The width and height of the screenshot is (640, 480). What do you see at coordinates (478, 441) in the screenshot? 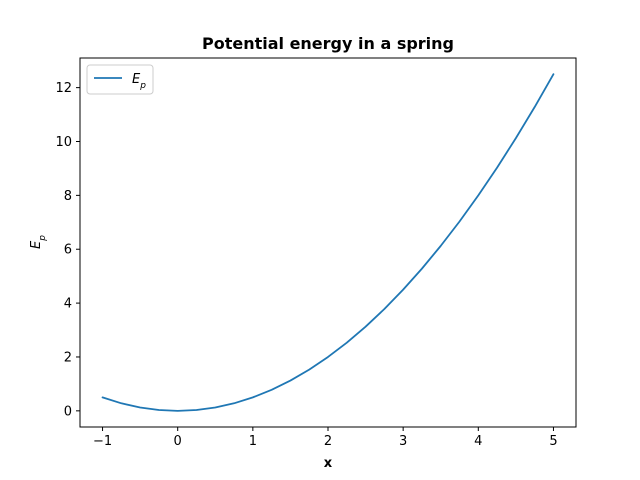
I see `x-tick-label: 4` at bounding box center [478, 441].